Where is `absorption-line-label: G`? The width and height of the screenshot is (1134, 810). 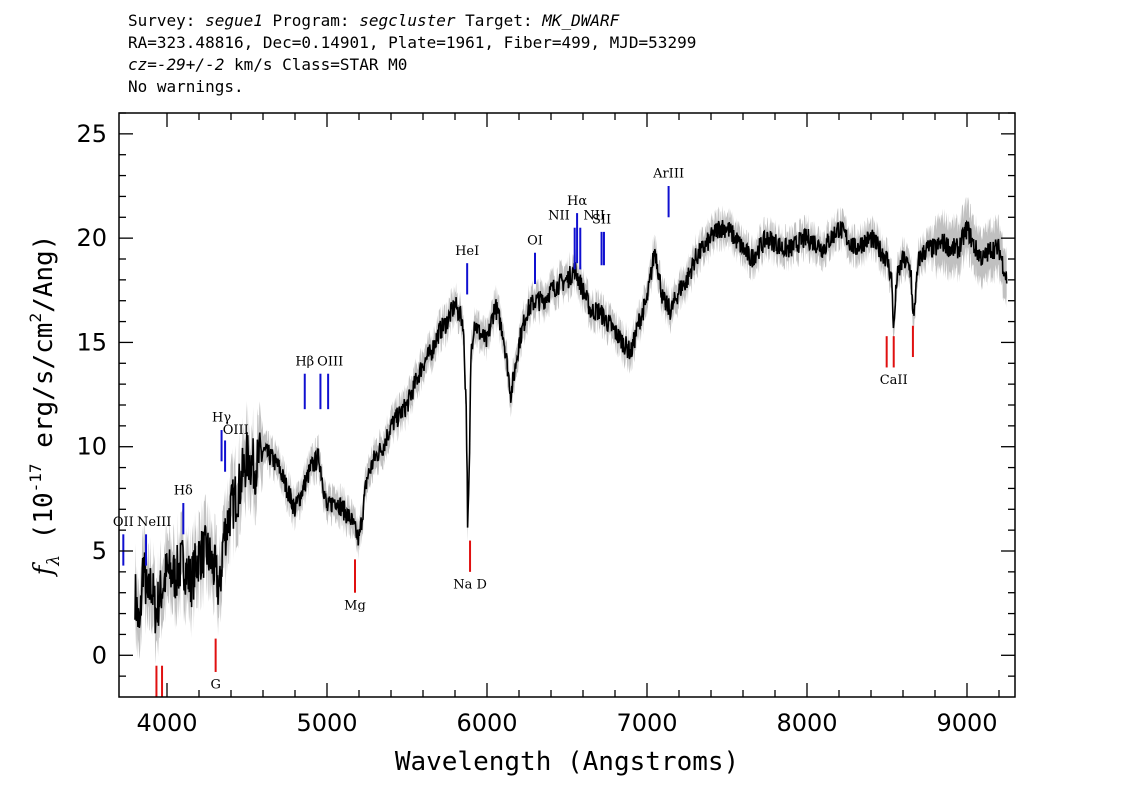 absorption-line-label: G is located at coordinates (215, 685).